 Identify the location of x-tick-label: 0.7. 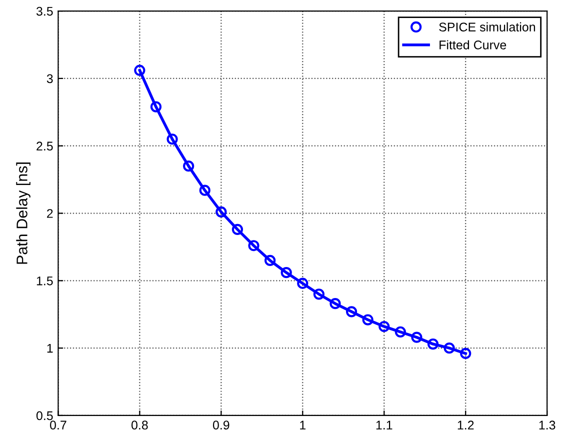
(58, 425).